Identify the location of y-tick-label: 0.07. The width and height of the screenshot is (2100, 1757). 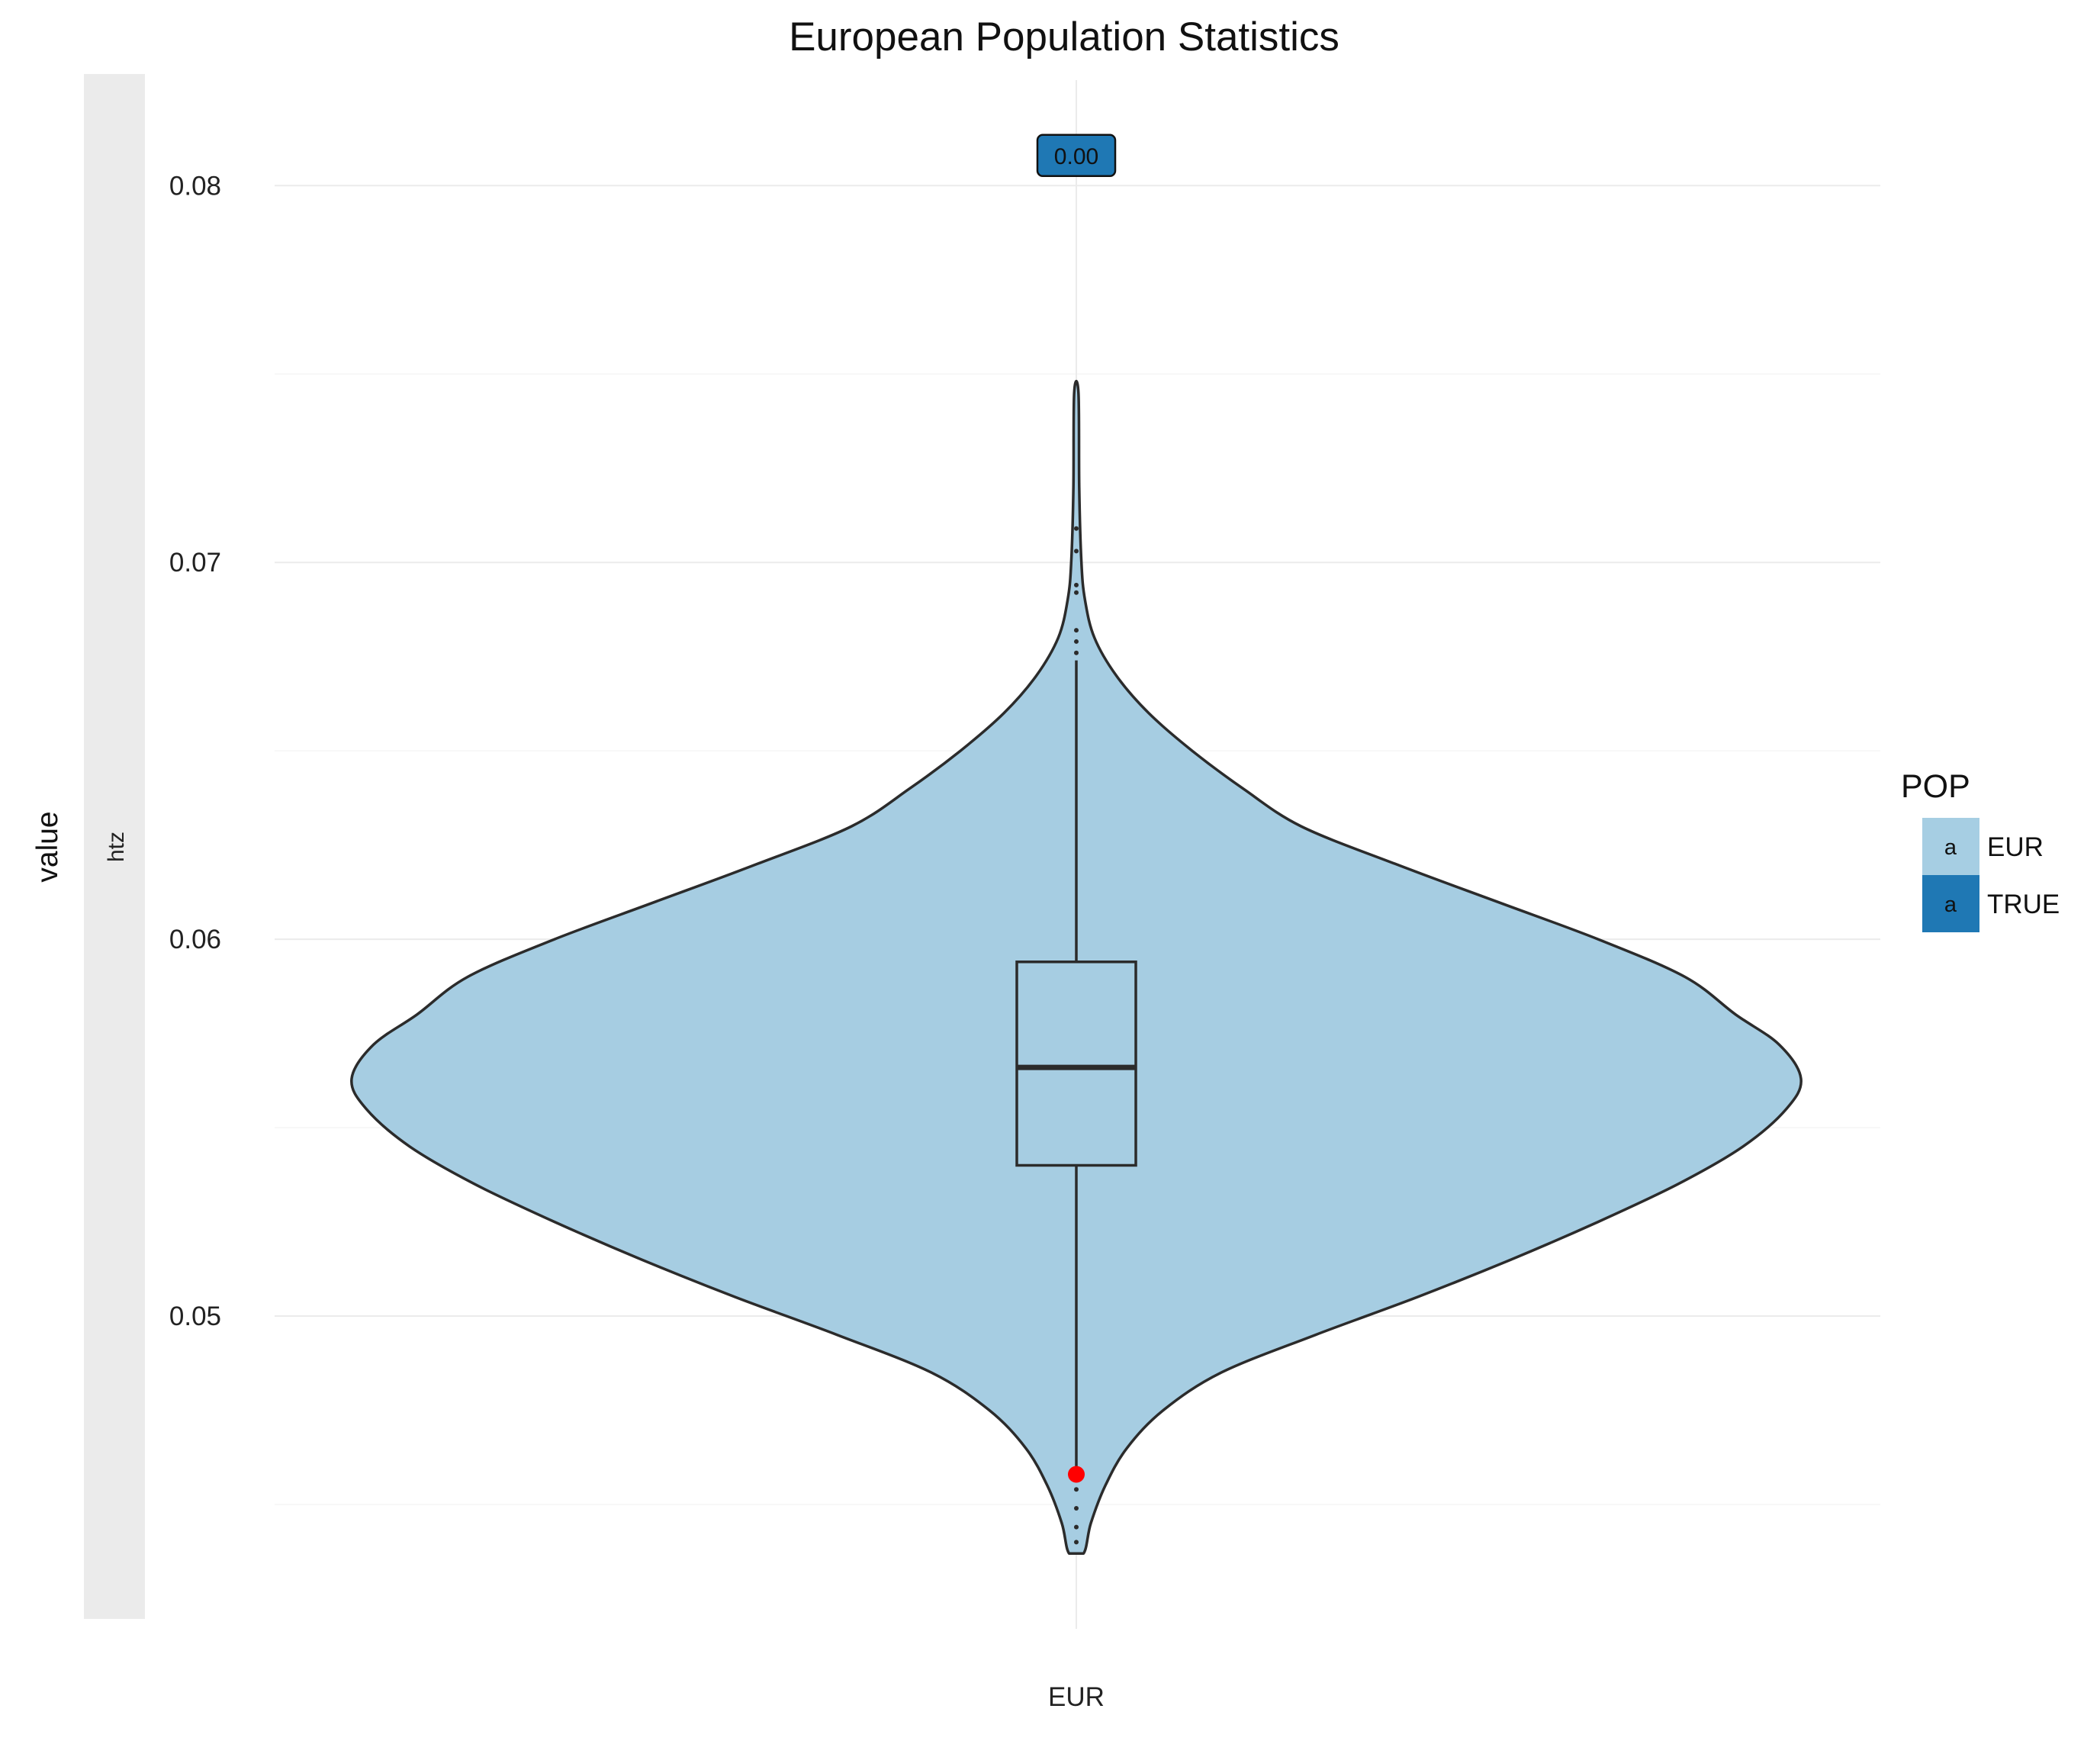
(195, 563).